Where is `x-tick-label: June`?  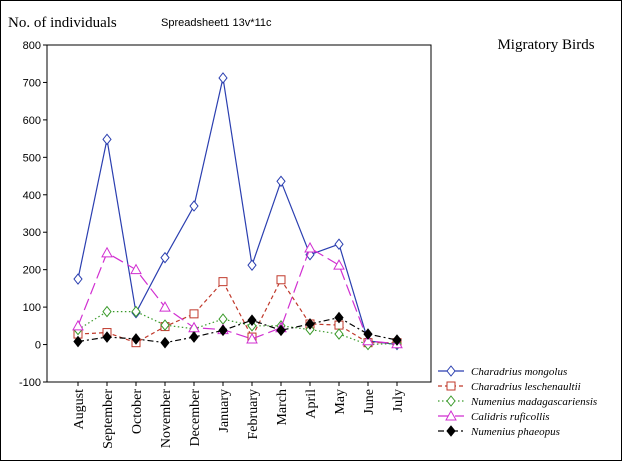
x-tick-label: June is located at coordinates (369, 402).